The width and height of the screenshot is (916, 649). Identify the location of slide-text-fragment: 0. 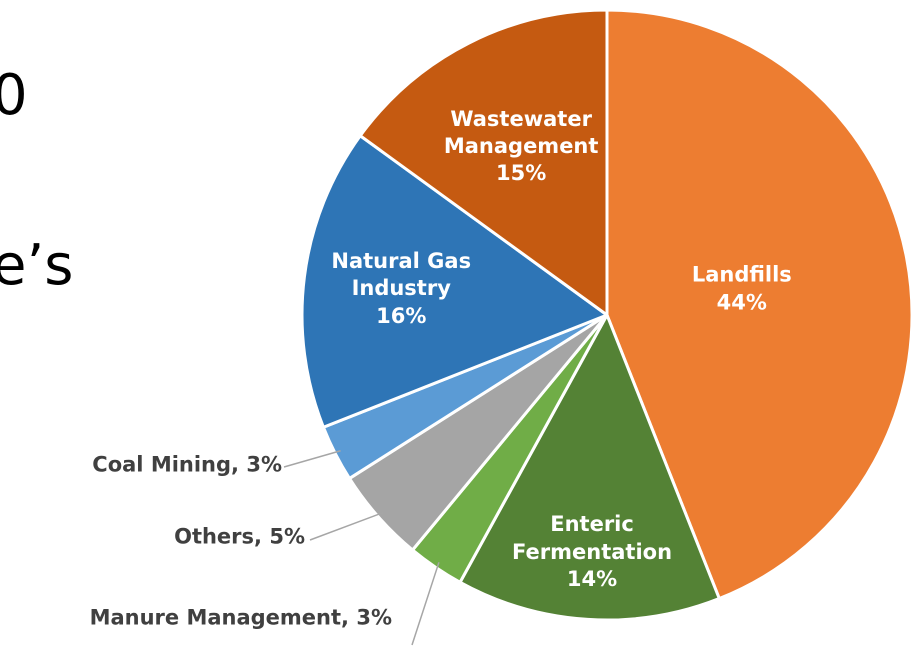
(14, 95).